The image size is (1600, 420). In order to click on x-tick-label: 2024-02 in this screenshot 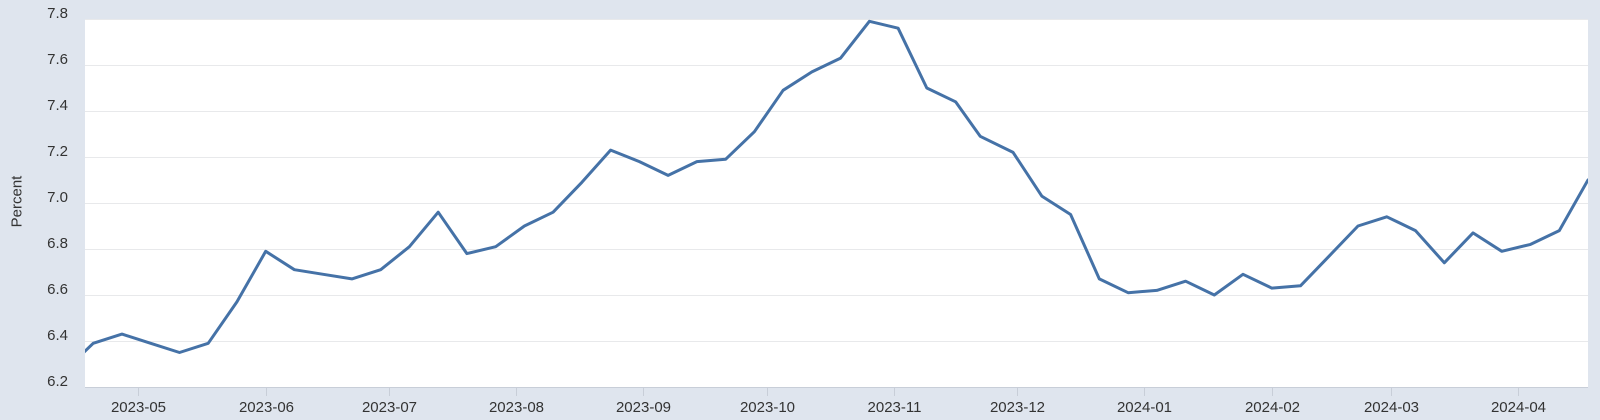, I will do `click(1272, 407)`.